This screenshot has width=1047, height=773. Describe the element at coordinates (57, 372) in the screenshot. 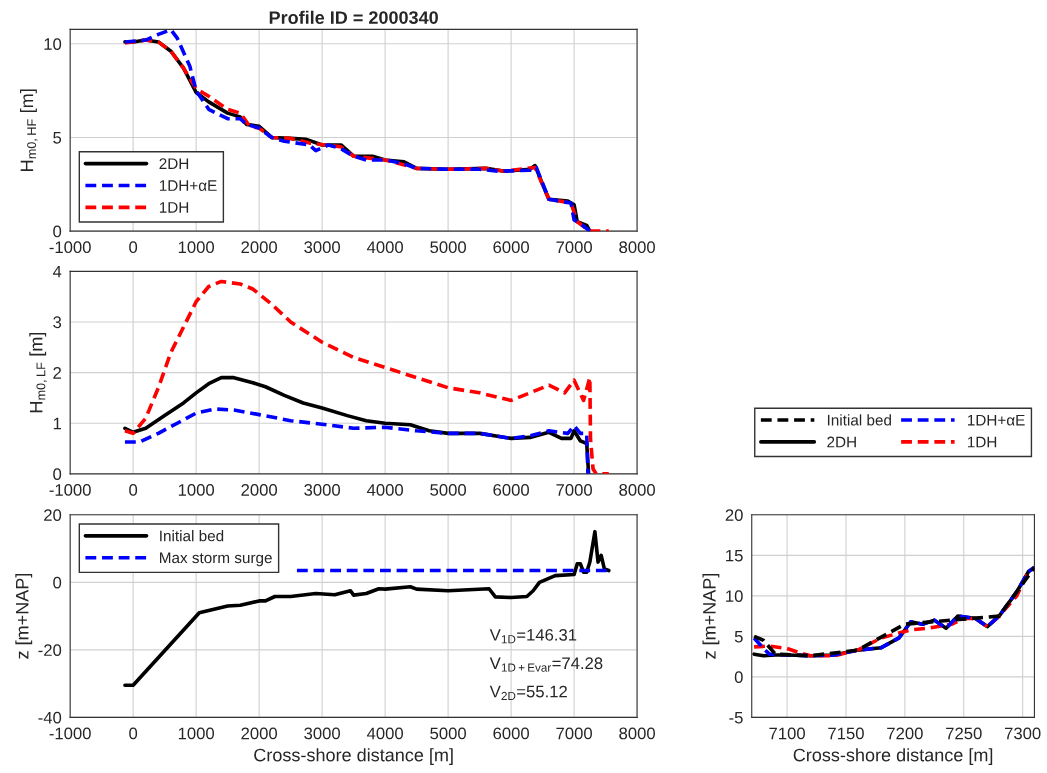

I see `y-tick-label: 2` at that location.